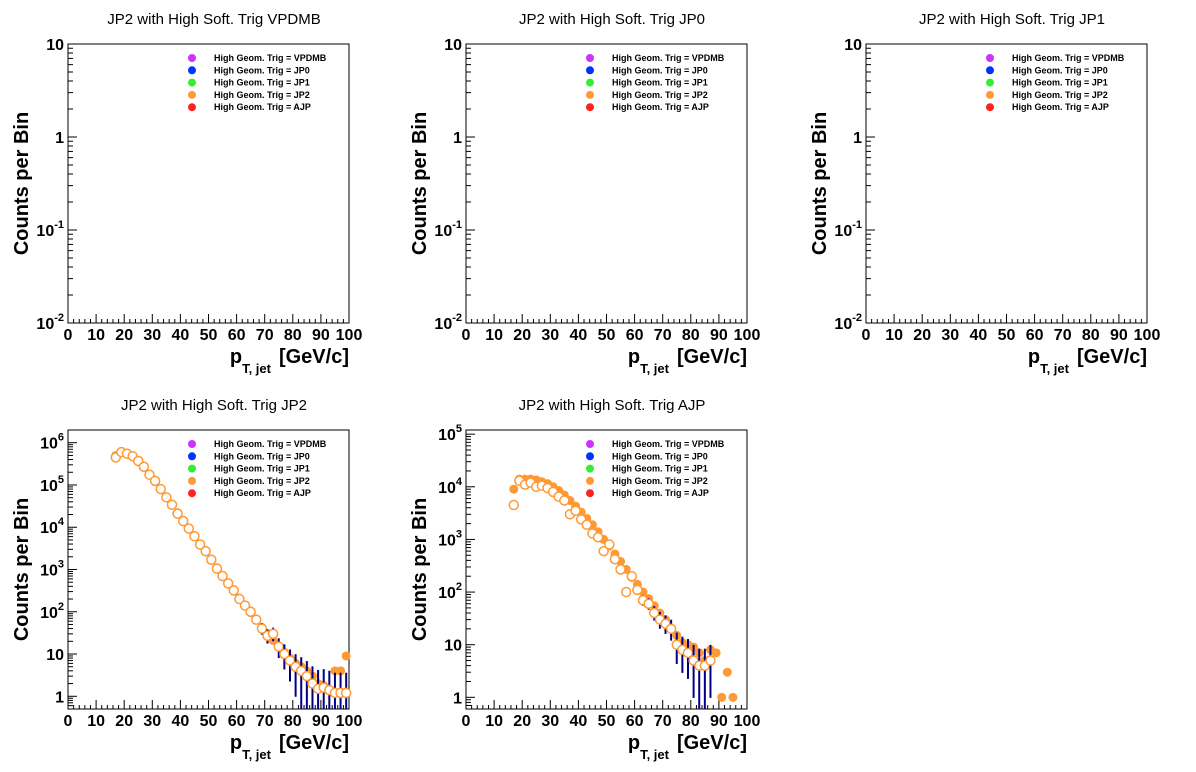 This screenshot has width=1196, height=772. Describe the element at coordinates (1119, 335) in the screenshot. I see `x-tick-label: 90` at that location.